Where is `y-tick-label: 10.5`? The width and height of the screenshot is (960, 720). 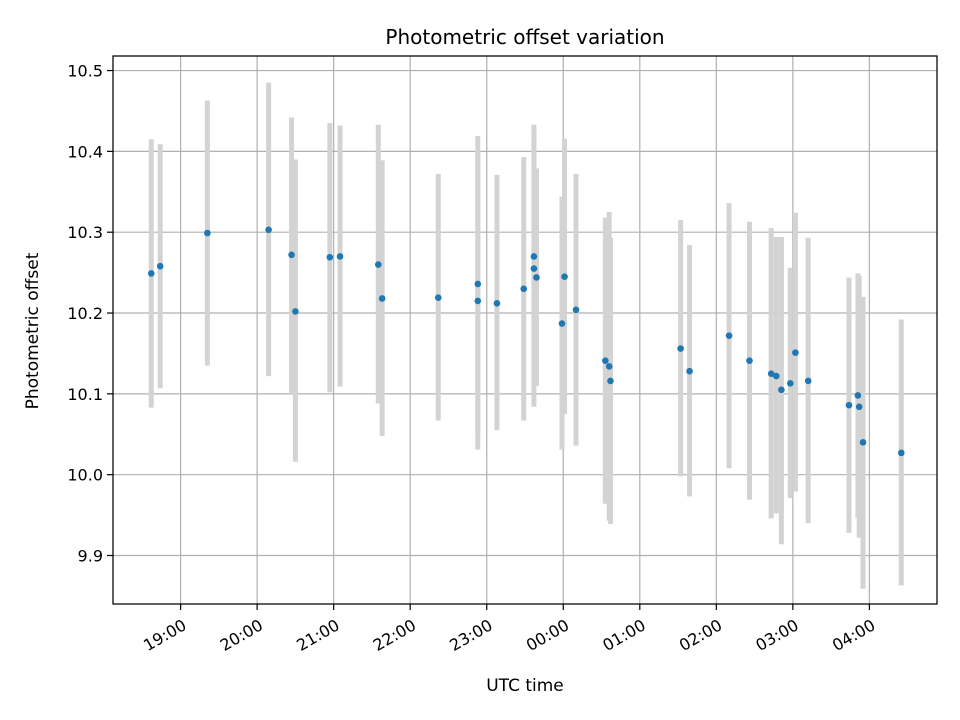 y-tick-label: 10.5 is located at coordinates (85, 71).